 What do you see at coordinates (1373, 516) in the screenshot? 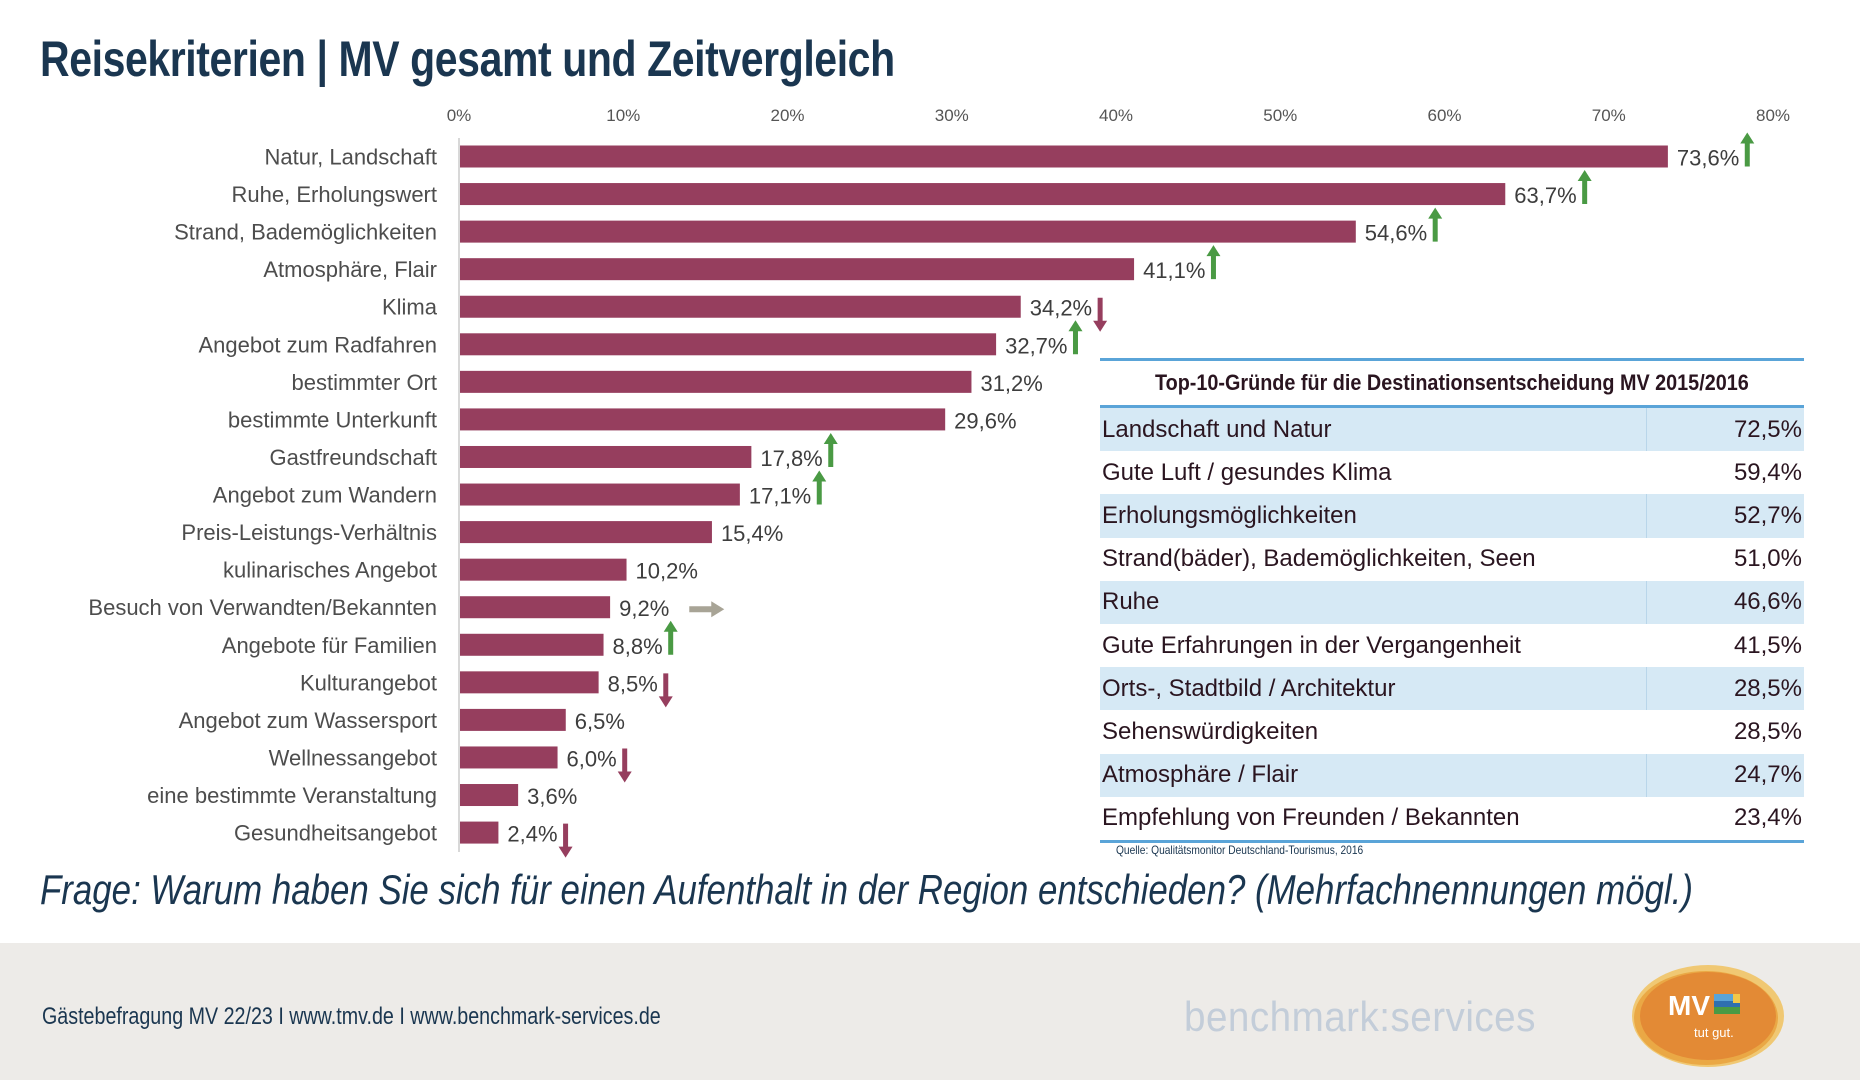
I see `table-row-label: Erholungsmöglichkeiten` at bounding box center [1373, 516].